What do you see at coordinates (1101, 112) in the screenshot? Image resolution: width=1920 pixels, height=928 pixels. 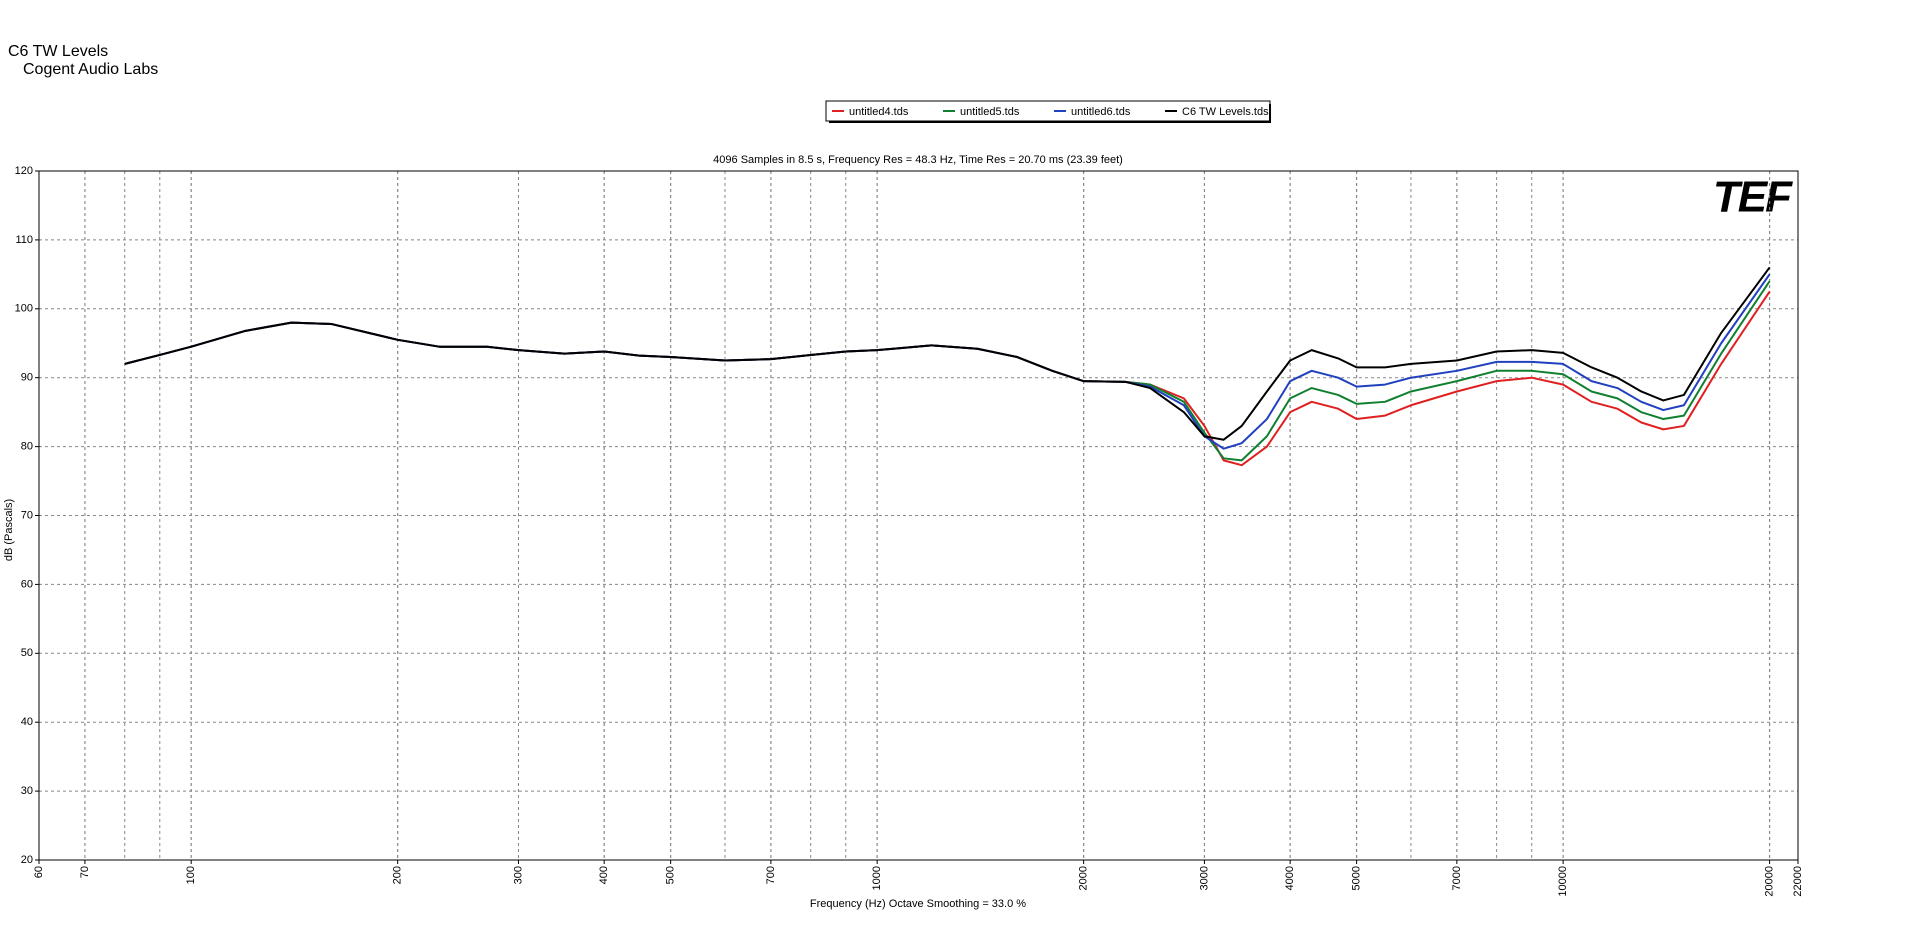 I see `legend-label: untitled6.tds` at bounding box center [1101, 112].